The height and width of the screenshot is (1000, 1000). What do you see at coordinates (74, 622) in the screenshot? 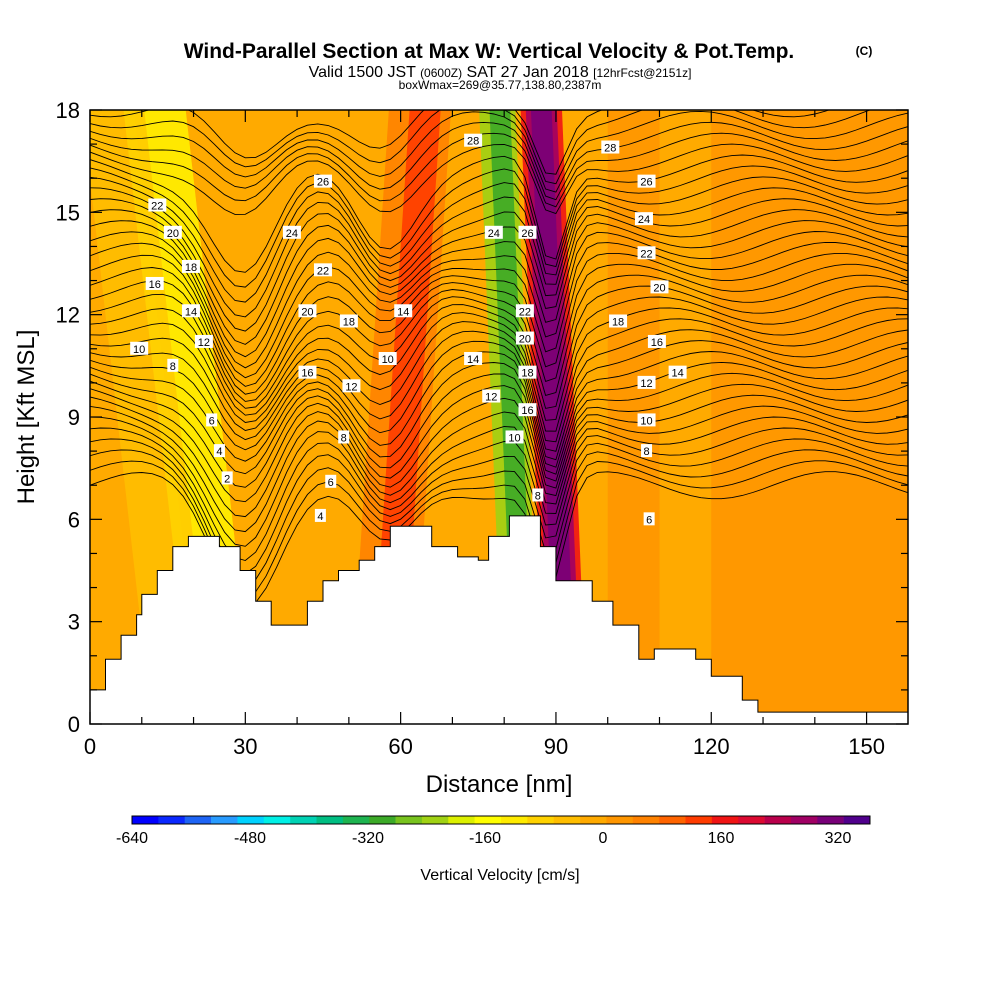
I see `y-tick-label: 3` at bounding box center [74, 622].